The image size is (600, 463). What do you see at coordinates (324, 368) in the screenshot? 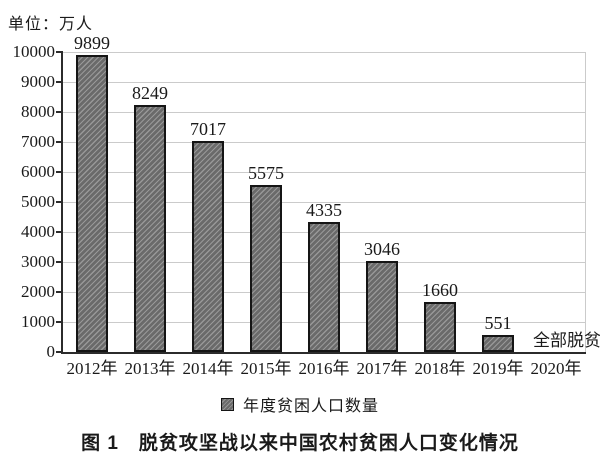
I see `x-tick-label: 2016年` at bounding box center [324, 368].